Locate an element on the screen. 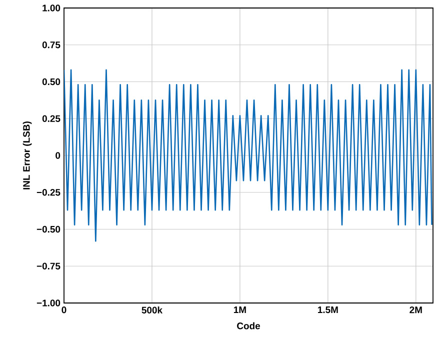 This screenshot has width=445, height=350. x-axis-title: Code is located at coordinates (248, 326).